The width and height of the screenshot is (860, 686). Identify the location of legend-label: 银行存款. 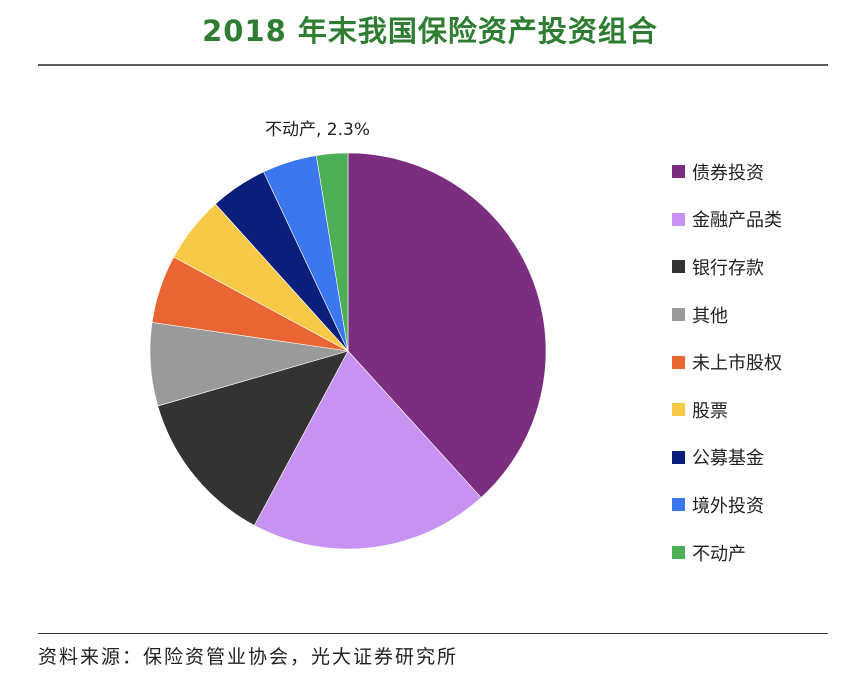
(728, 268).